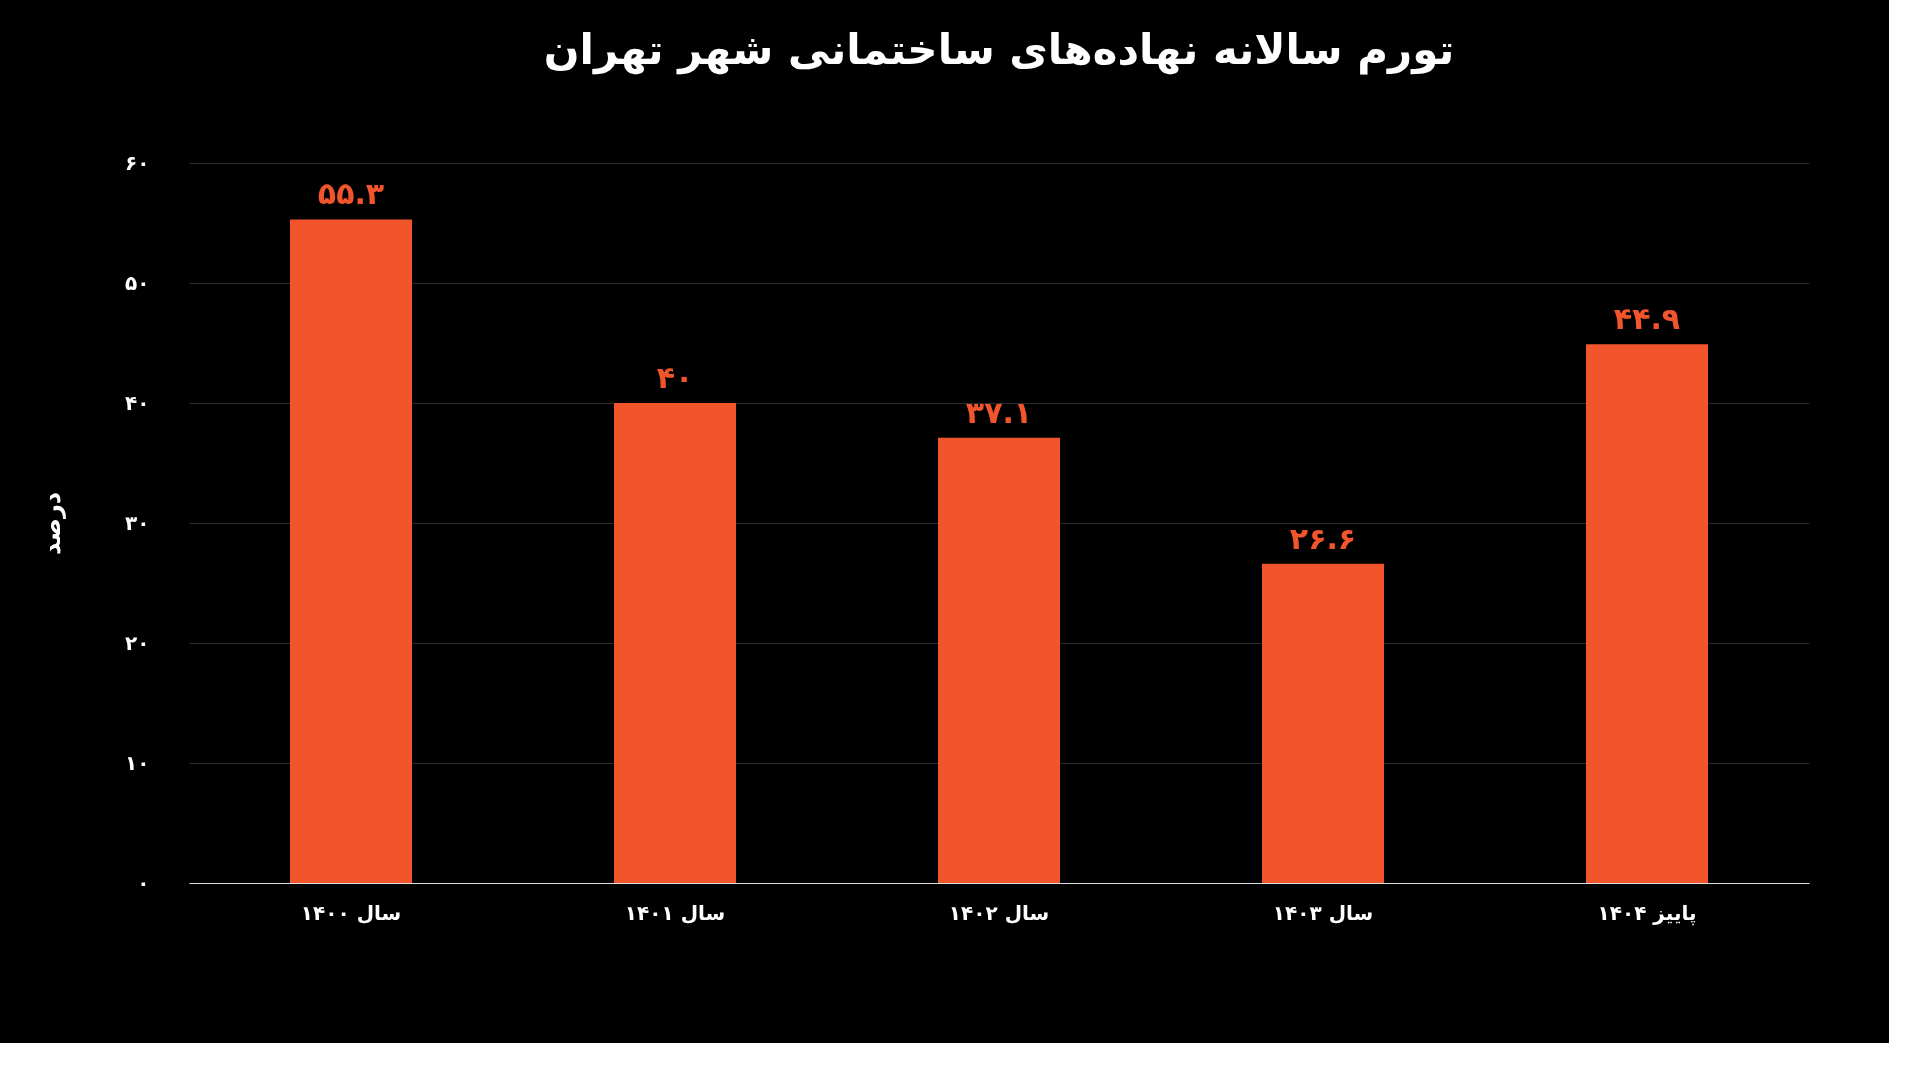 The width and height of the screenshot is (1920, 1080). What do you see at coordinates (999, 50) in the screenshot?
I see `chart-title: تورم سالانه نهاده‌های ساختمانی شهر تهران` at bounding box center [999, 50].